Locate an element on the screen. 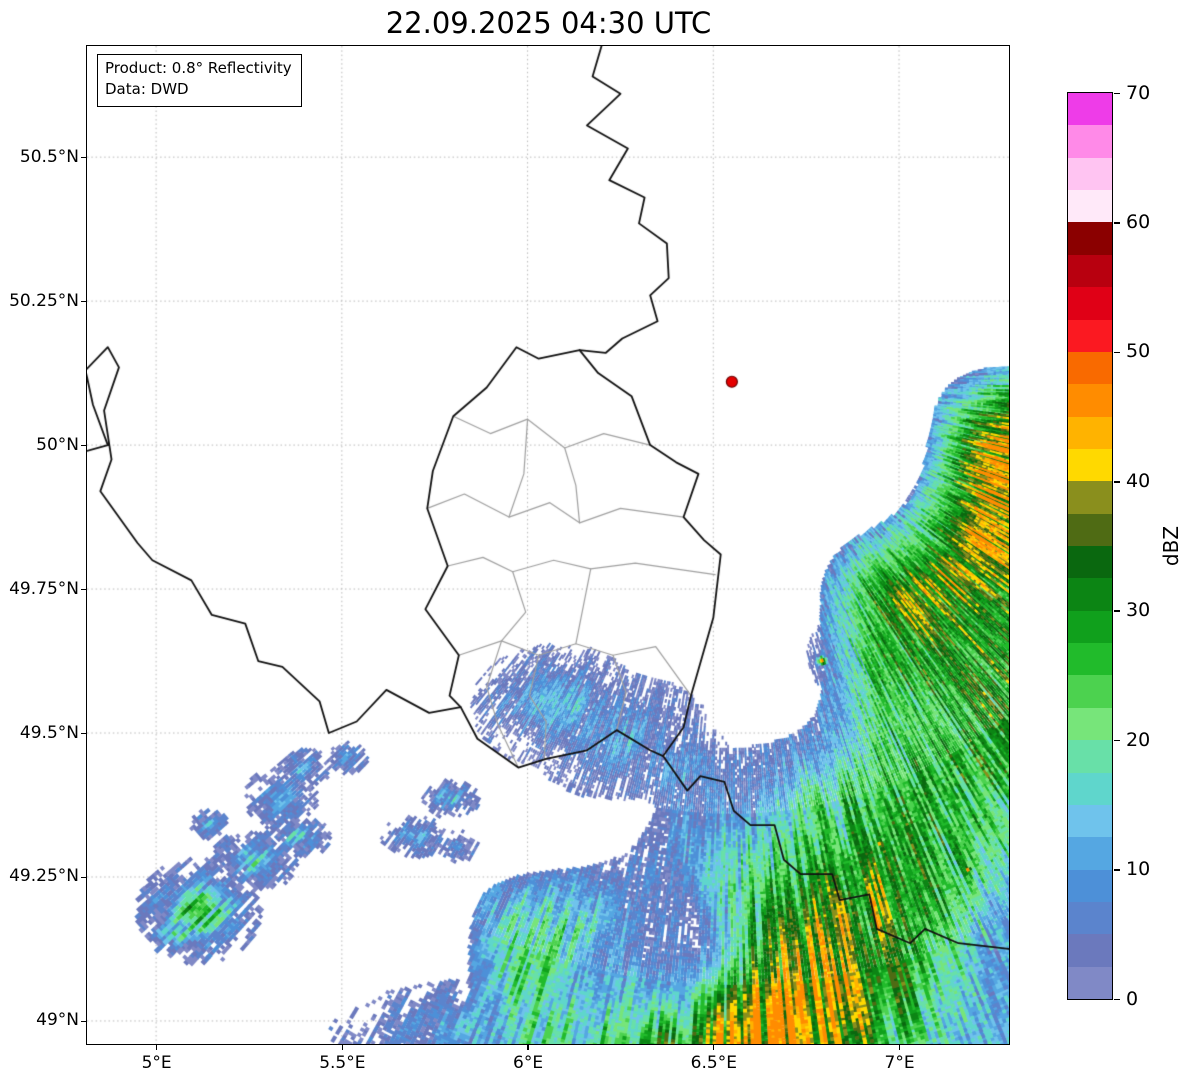 The image size is (1202, 1081). colorbar-label: dBZ is located at coordinates (1171, 546).